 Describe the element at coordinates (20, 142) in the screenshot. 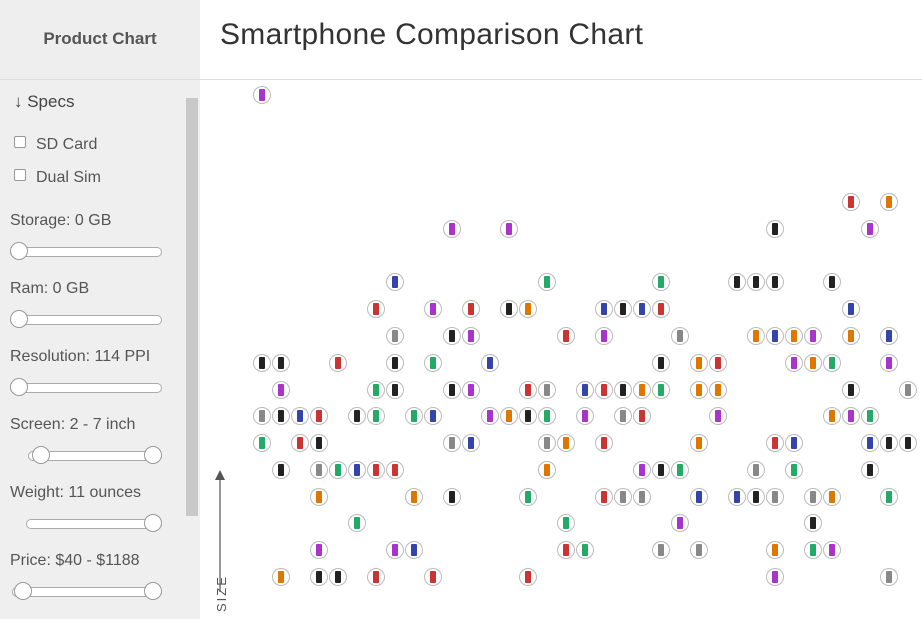

I see `checkbox-box` at that location.